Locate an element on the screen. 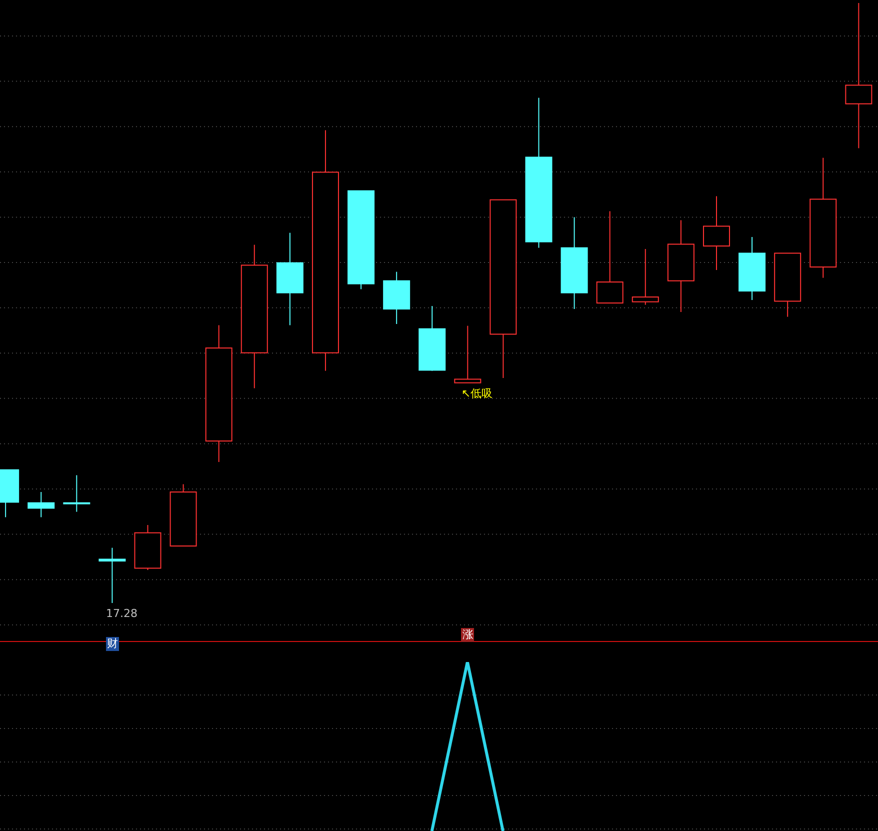 The image size is (878, 831). text: 17.28 is located at coordinates (122, 614).